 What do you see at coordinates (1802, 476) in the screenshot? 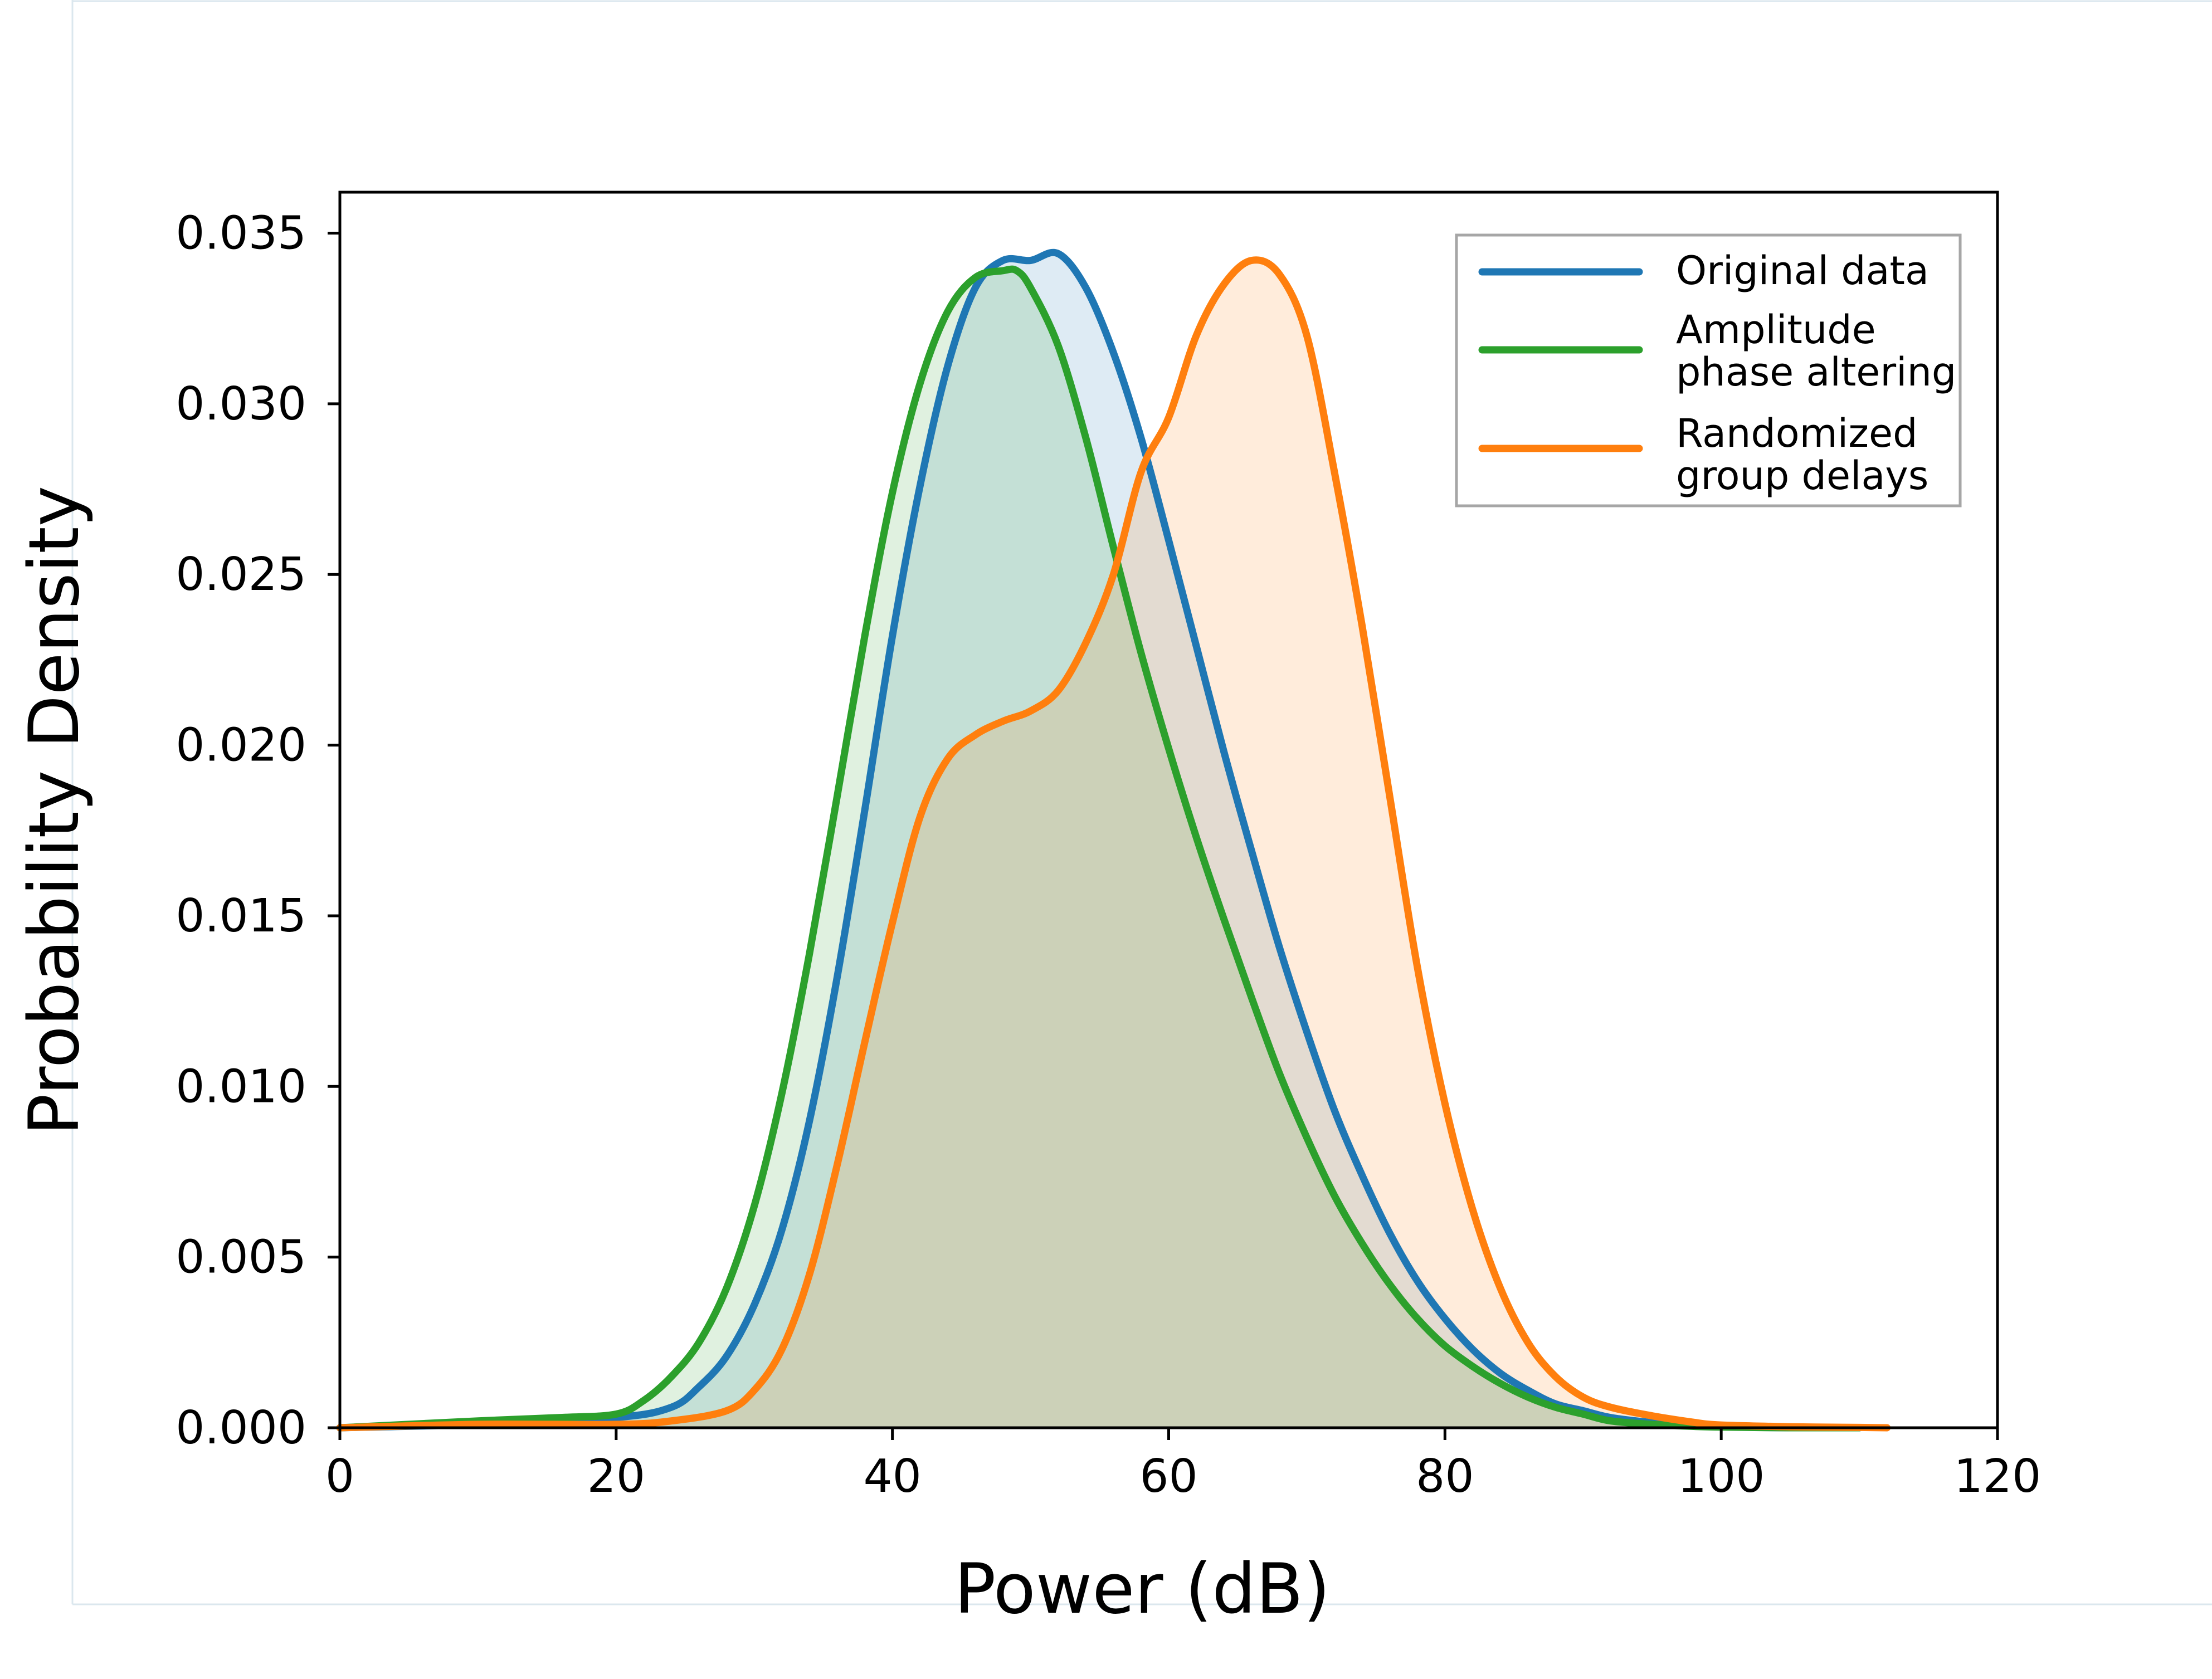
I see `legend-label-group-delays: group delays` at bounding box center [1802, 476].